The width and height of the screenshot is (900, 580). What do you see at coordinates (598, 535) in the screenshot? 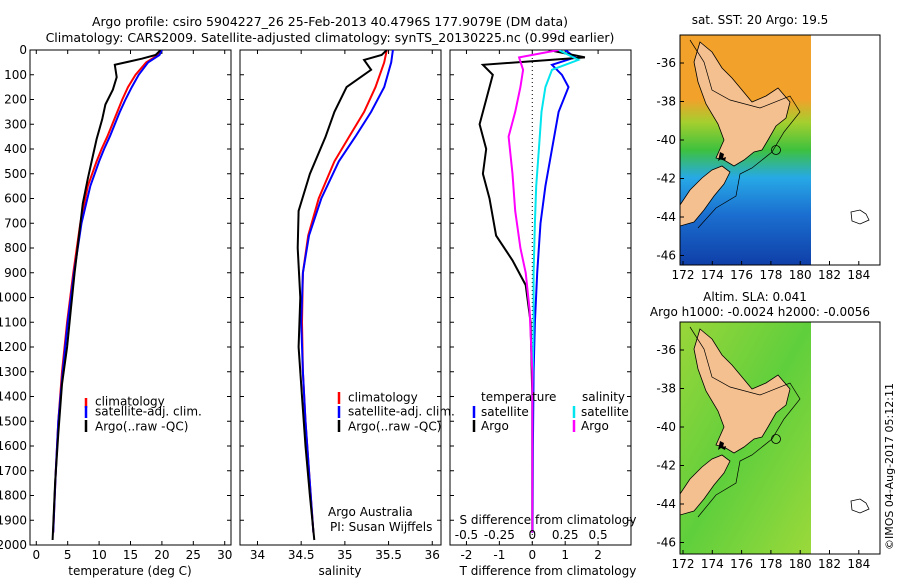
I see `s-difference-tick-label: 0.5` at bounding box center [598, 535].